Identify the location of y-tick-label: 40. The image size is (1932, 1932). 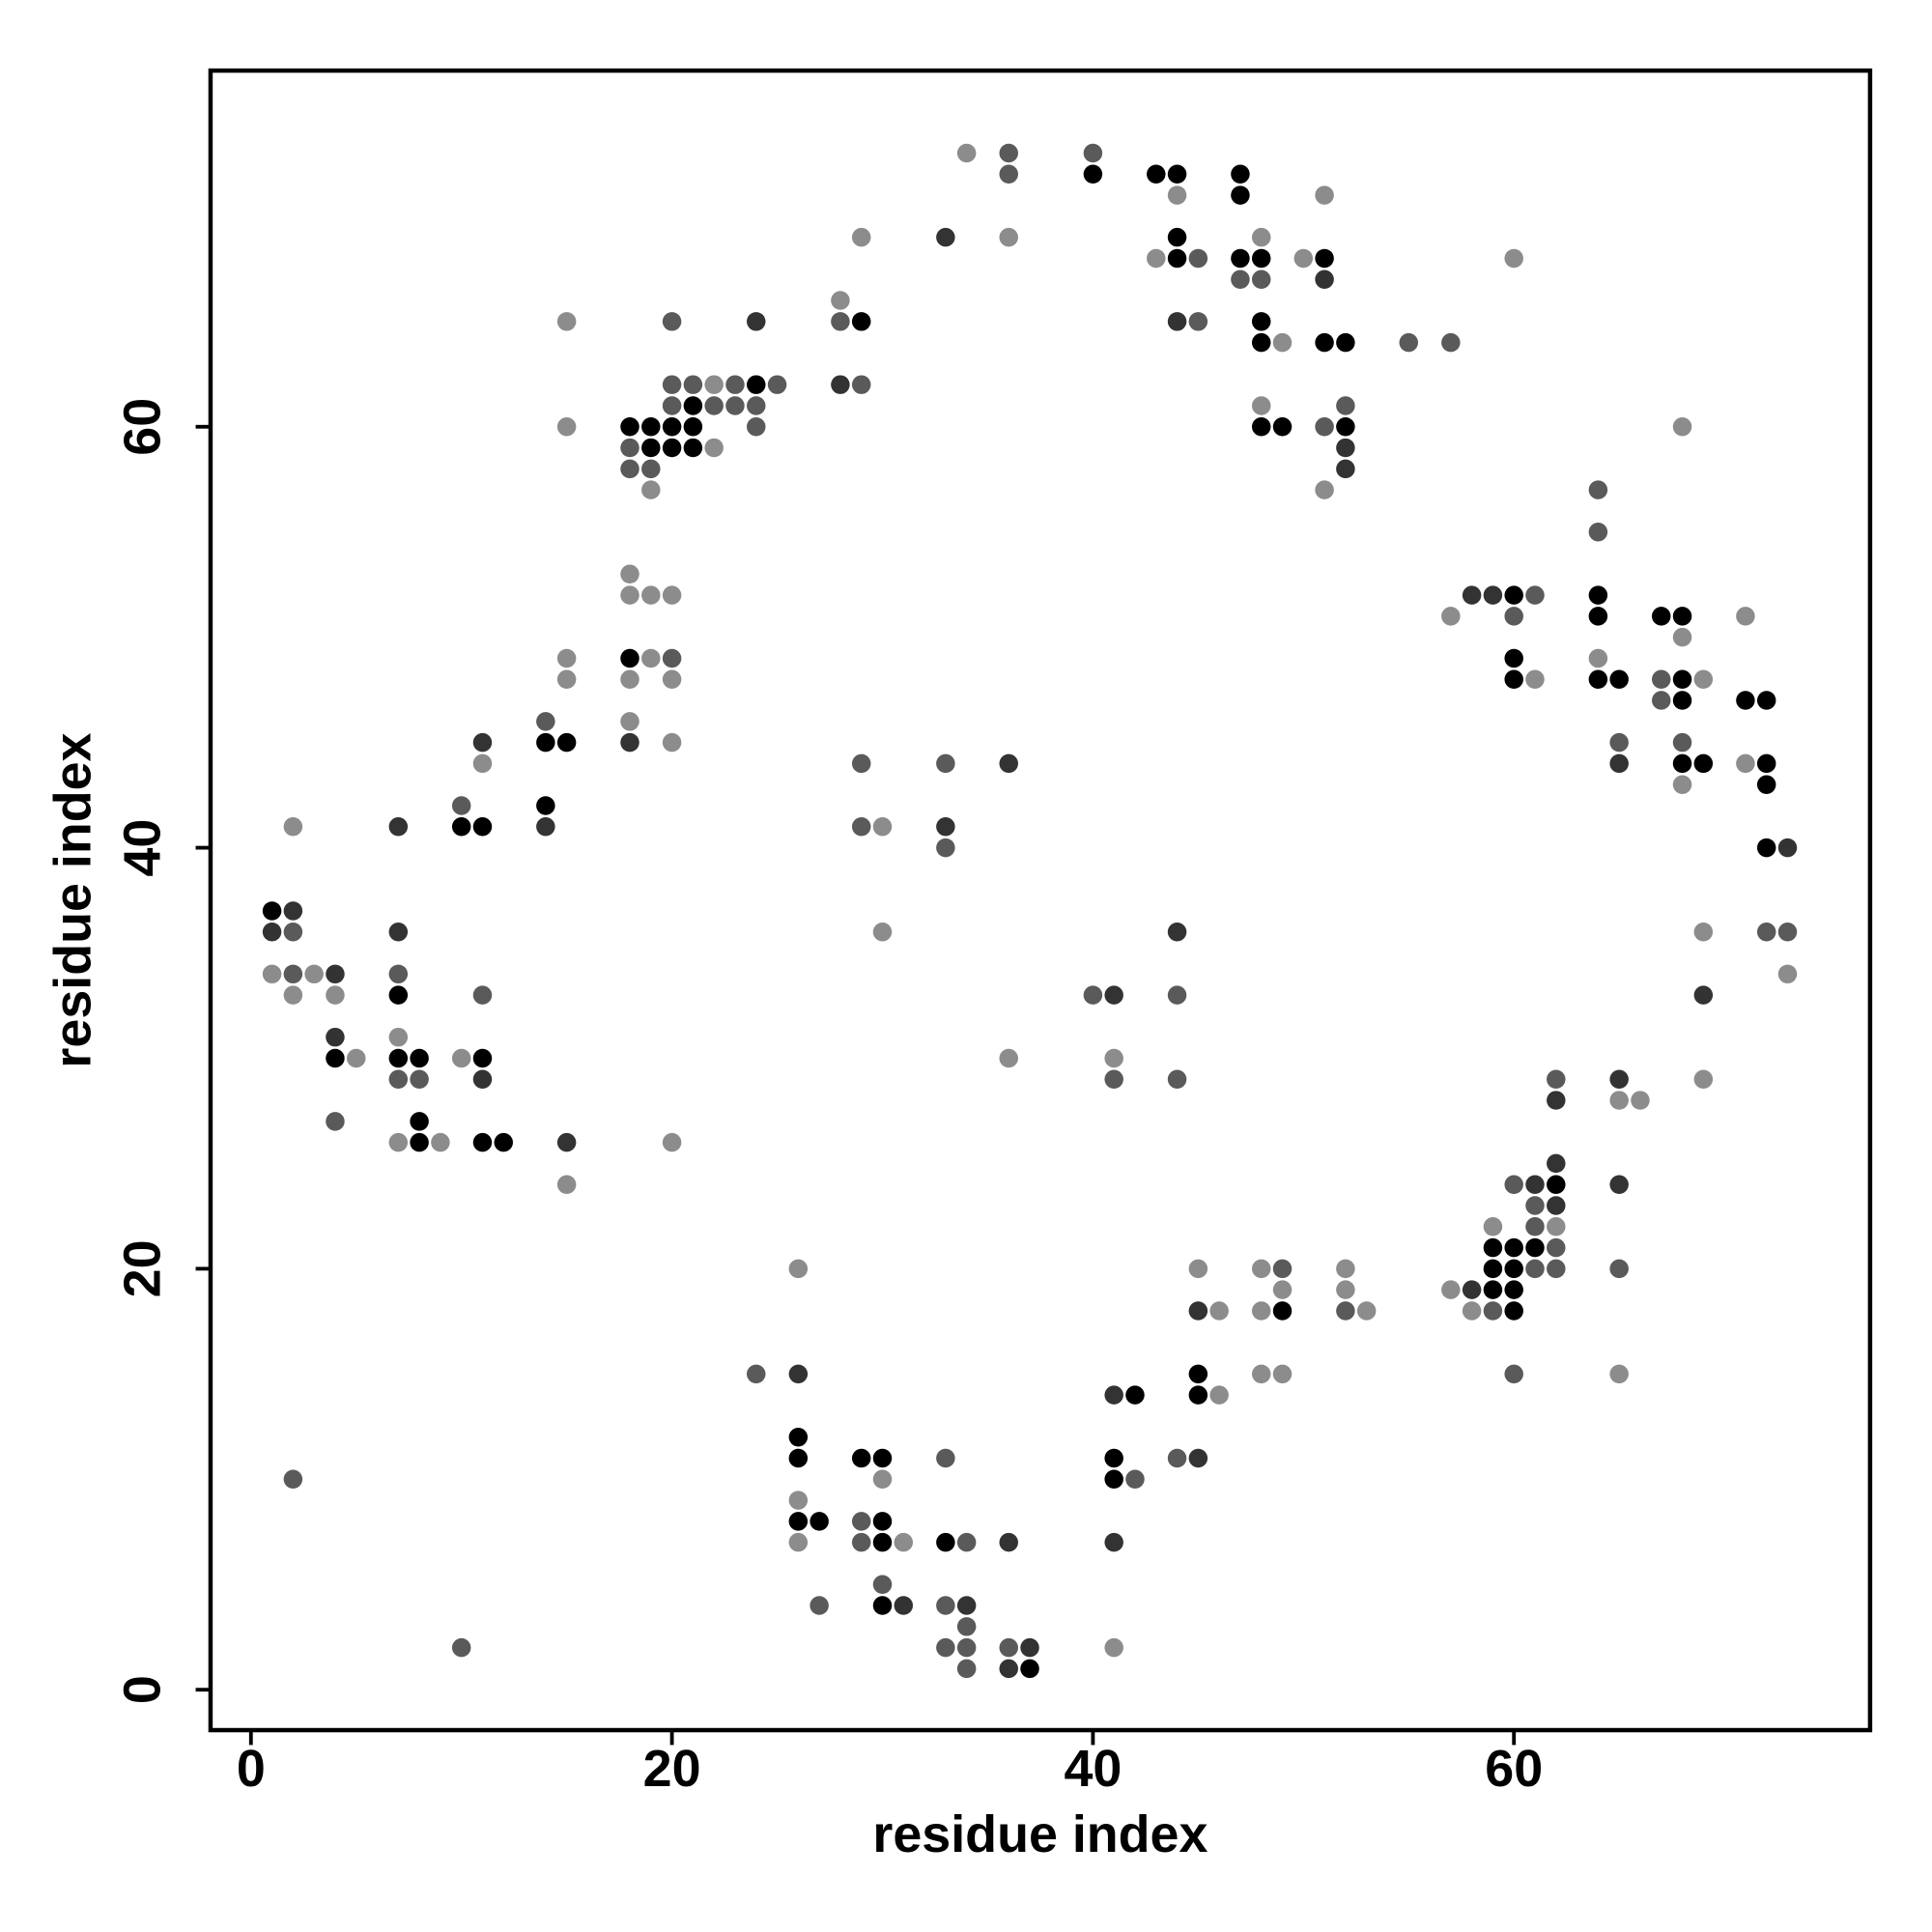
(143, 848).